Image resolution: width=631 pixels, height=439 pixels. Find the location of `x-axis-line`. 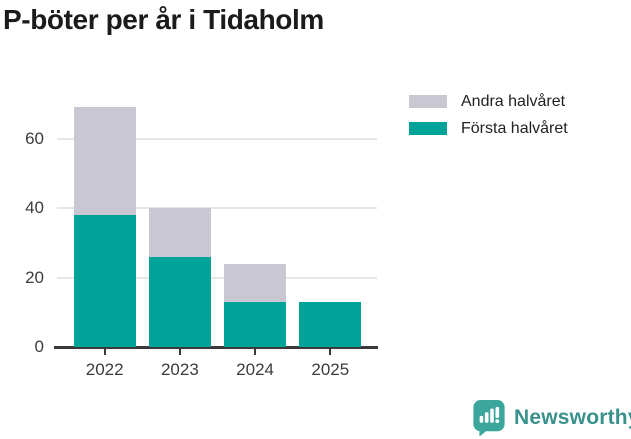

x-axis-line is located at coordinates (216, 347).